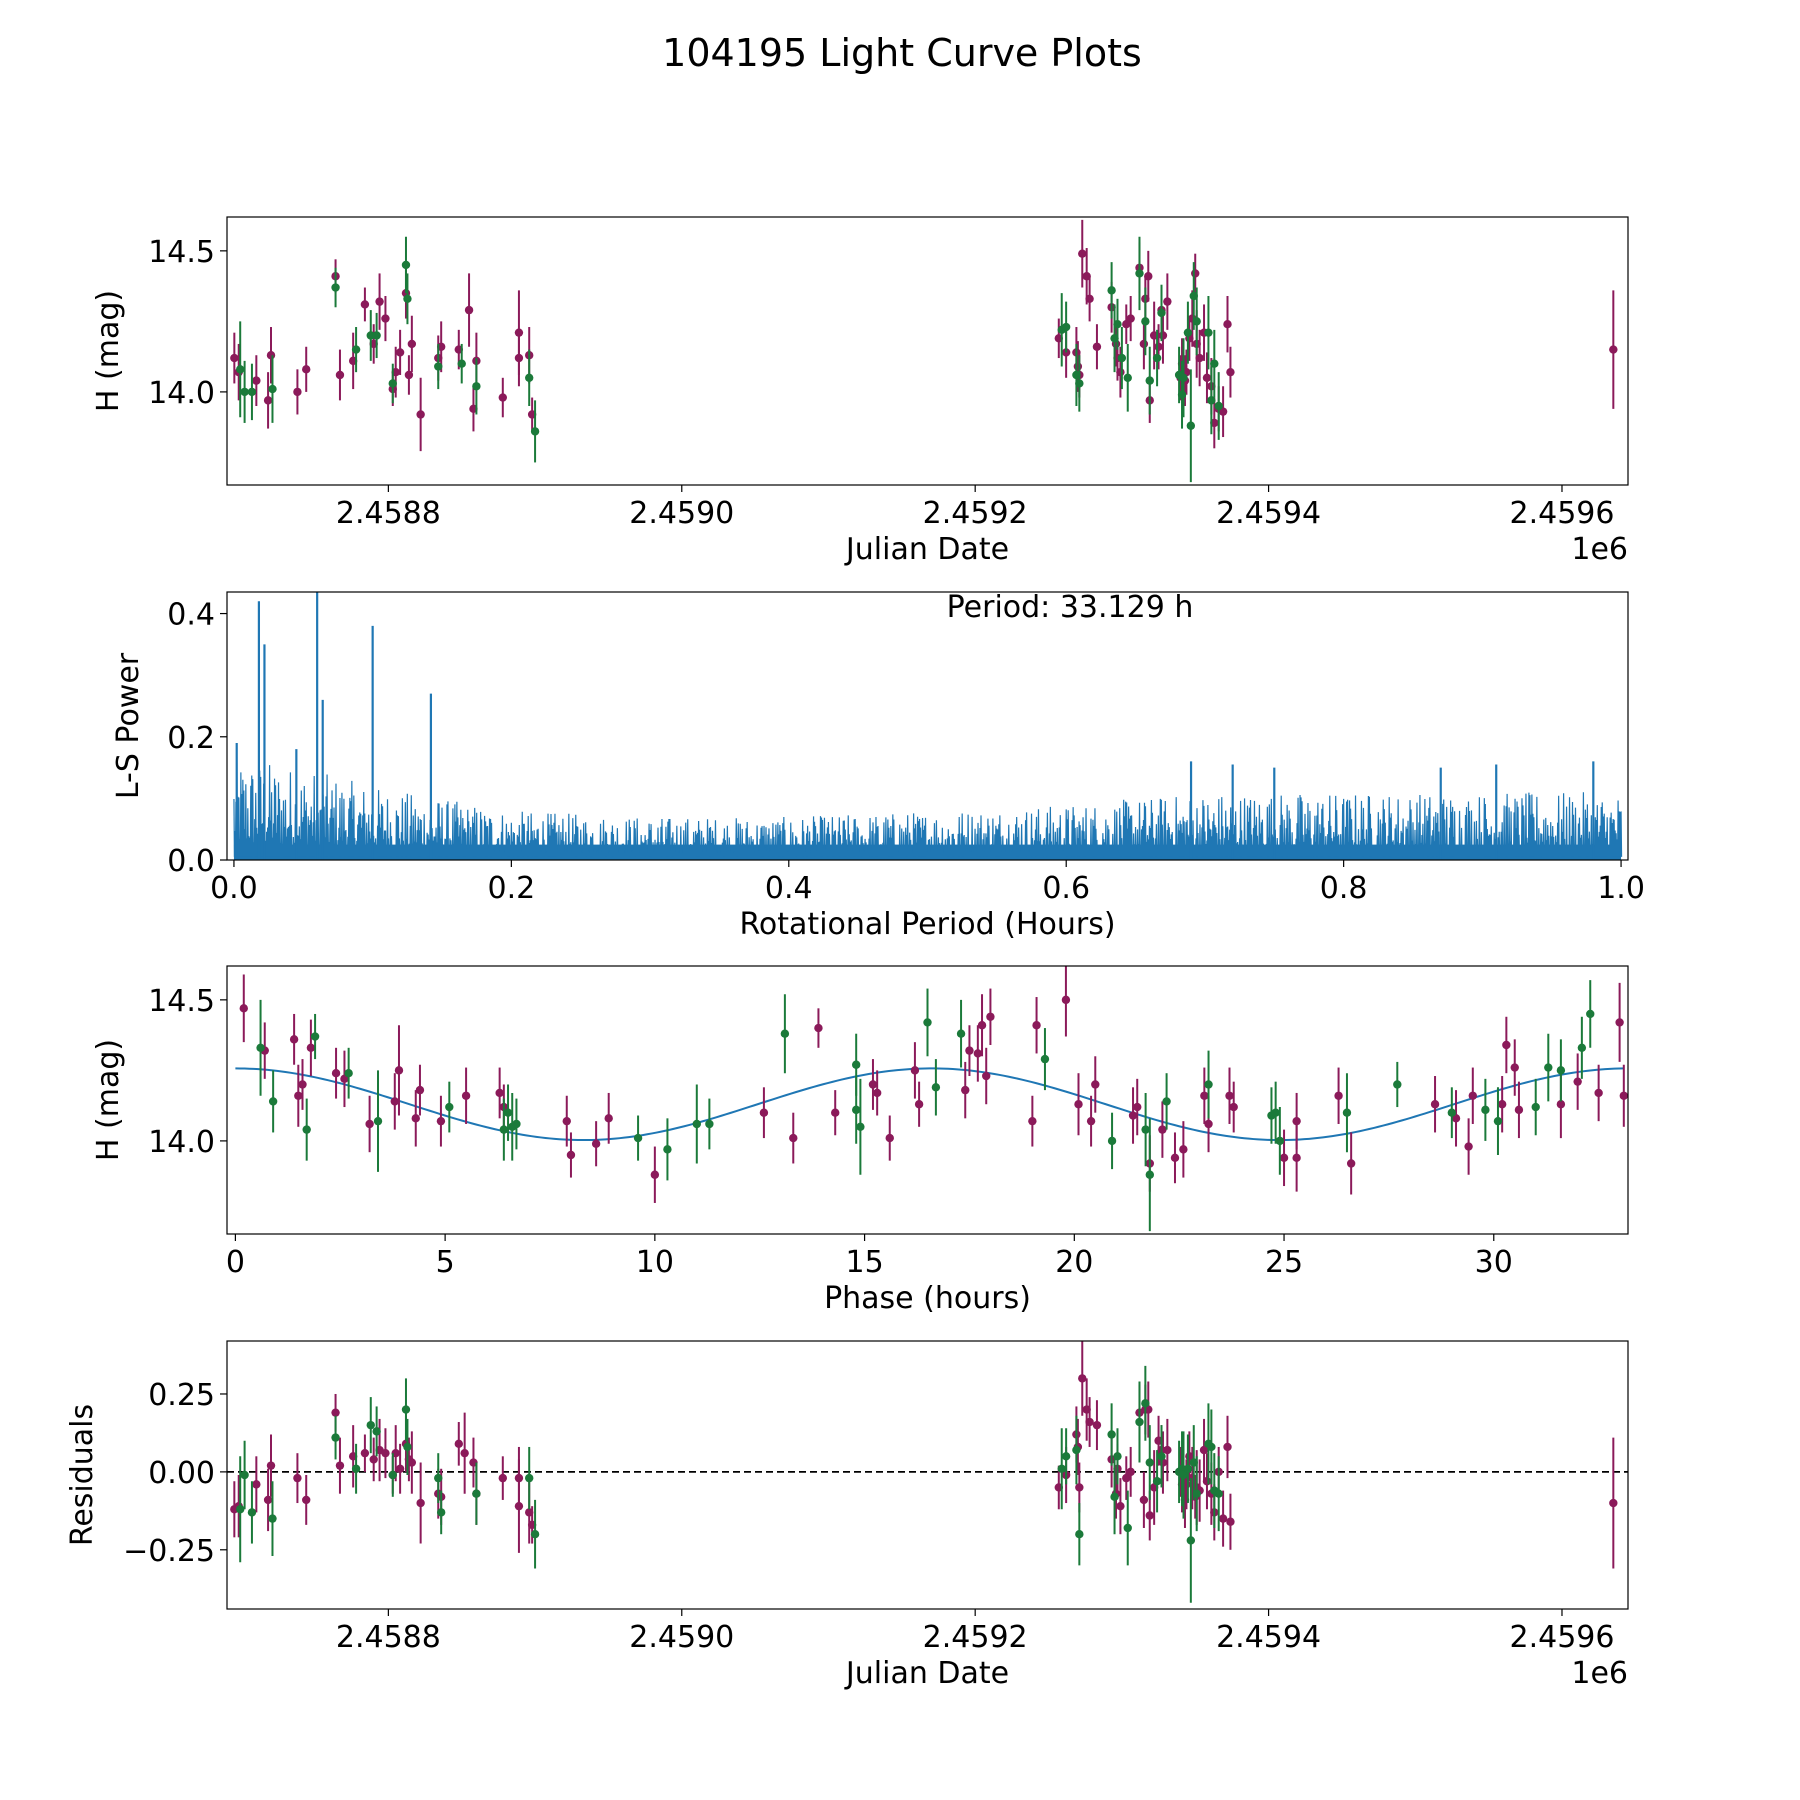 Image resolution: width=1800 pixels, height=1800 pixels. What do you see at coordinates (181, 1473) in the screenshot?
I see `y-tick-label: 0.00` at bounding box center [181, 1473].